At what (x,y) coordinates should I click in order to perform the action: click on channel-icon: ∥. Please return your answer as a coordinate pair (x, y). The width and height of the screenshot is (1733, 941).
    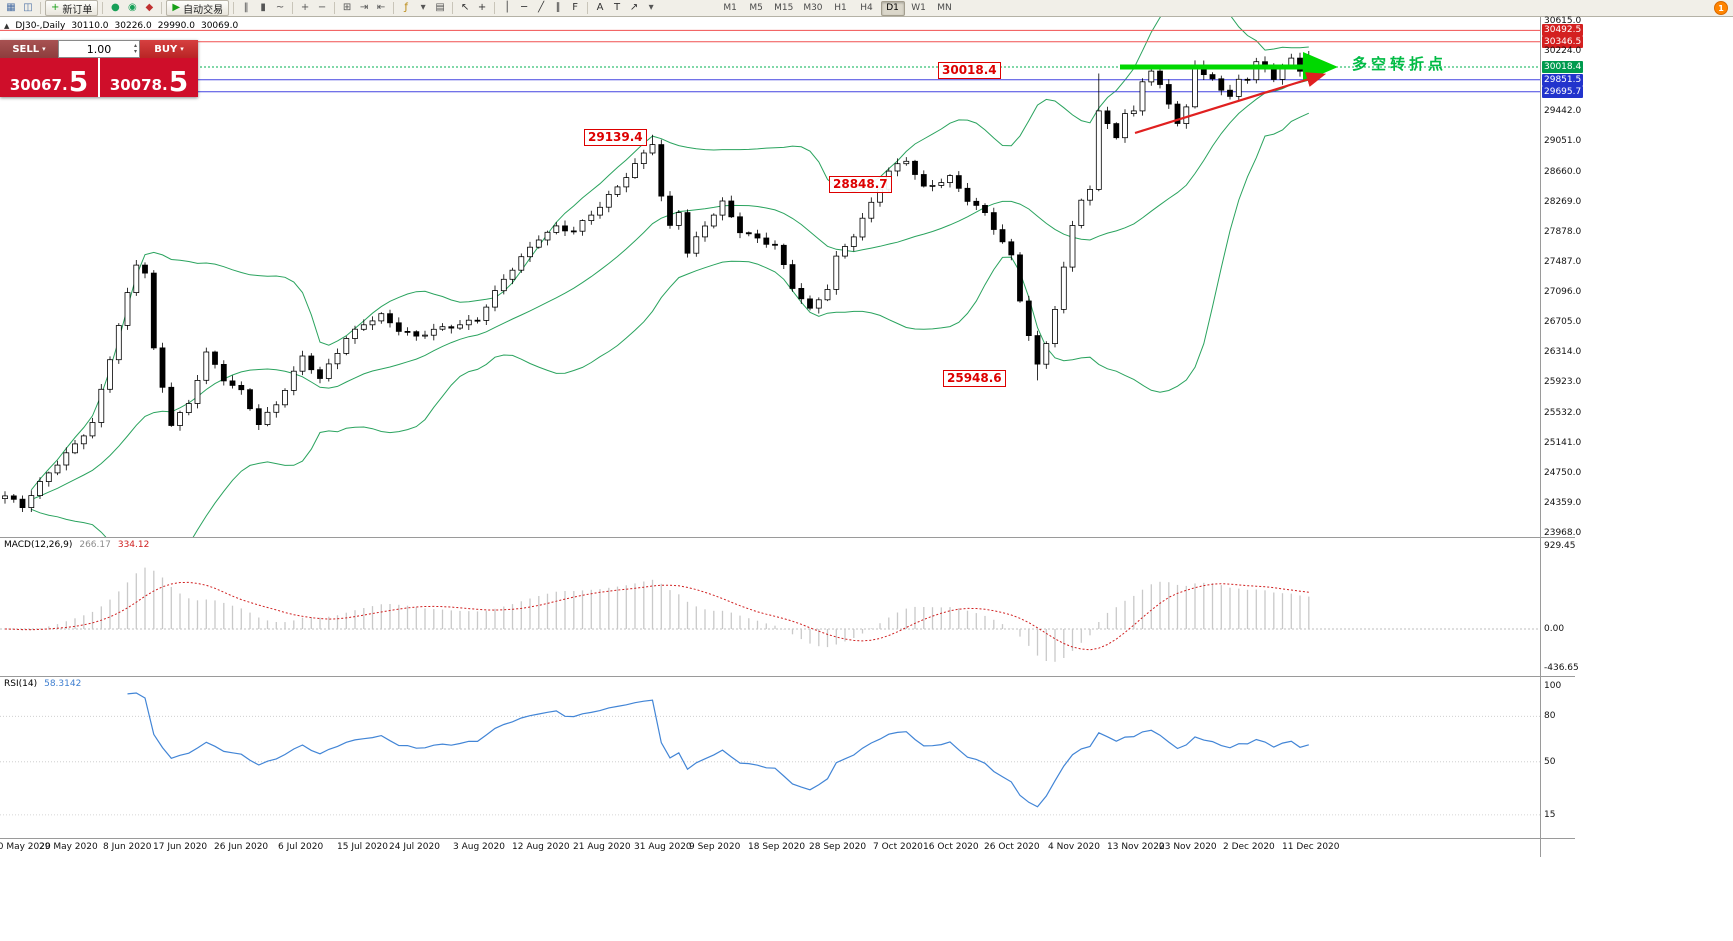
    Looking at the image, I should click on (558, 7).